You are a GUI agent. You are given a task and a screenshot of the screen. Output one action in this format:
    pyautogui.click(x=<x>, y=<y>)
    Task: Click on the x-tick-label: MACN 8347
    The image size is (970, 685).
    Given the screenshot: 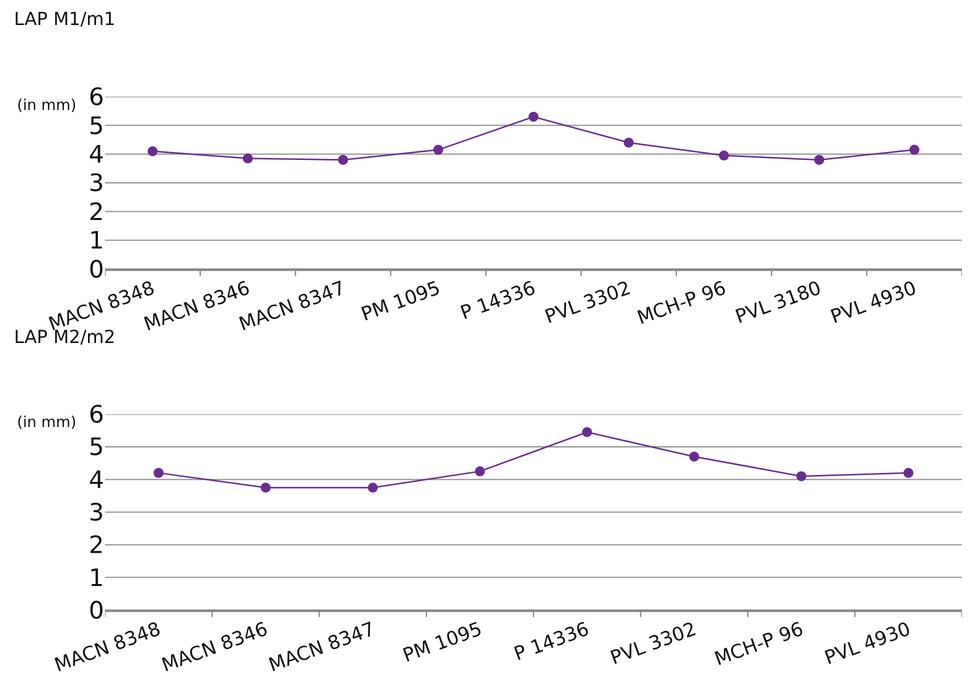 What is the action you would take?
    pyautogui.click(x=322, y=647)
    